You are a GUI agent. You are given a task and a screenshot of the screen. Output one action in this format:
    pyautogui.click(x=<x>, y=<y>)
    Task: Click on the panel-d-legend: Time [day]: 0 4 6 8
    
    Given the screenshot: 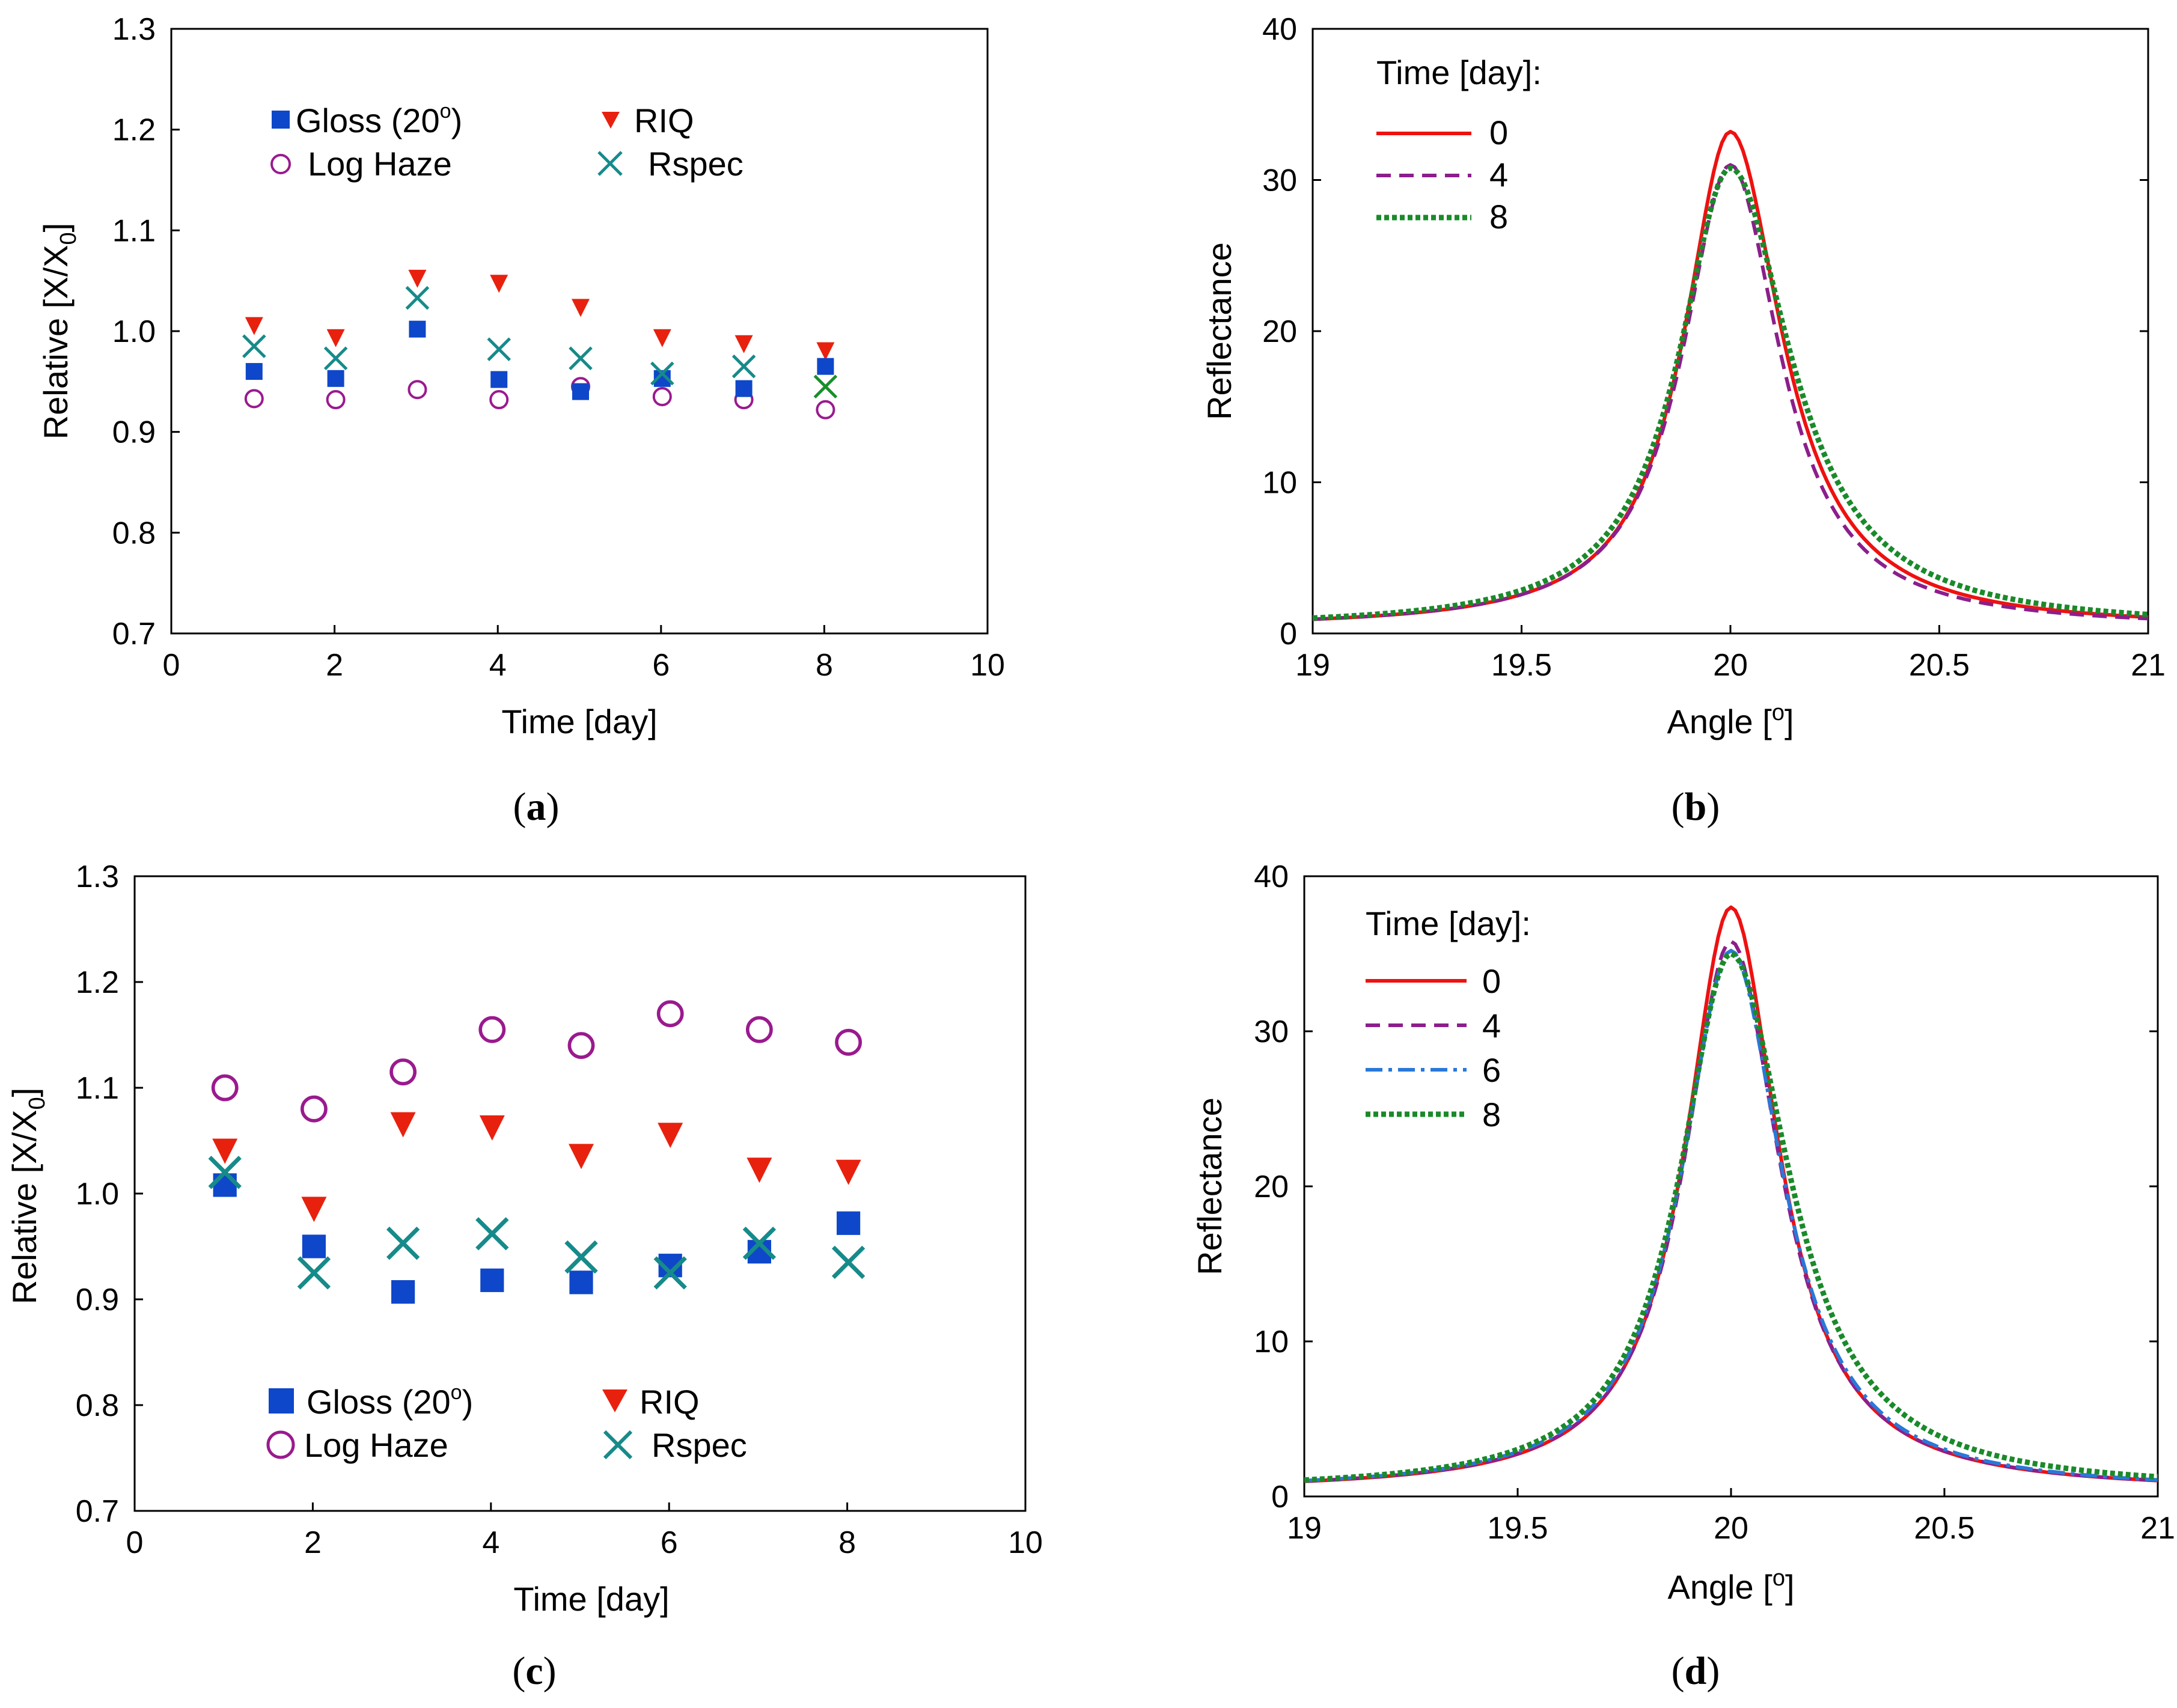 What is the action you would take?
    pyautogui.click(x=1448, y=1018)
    